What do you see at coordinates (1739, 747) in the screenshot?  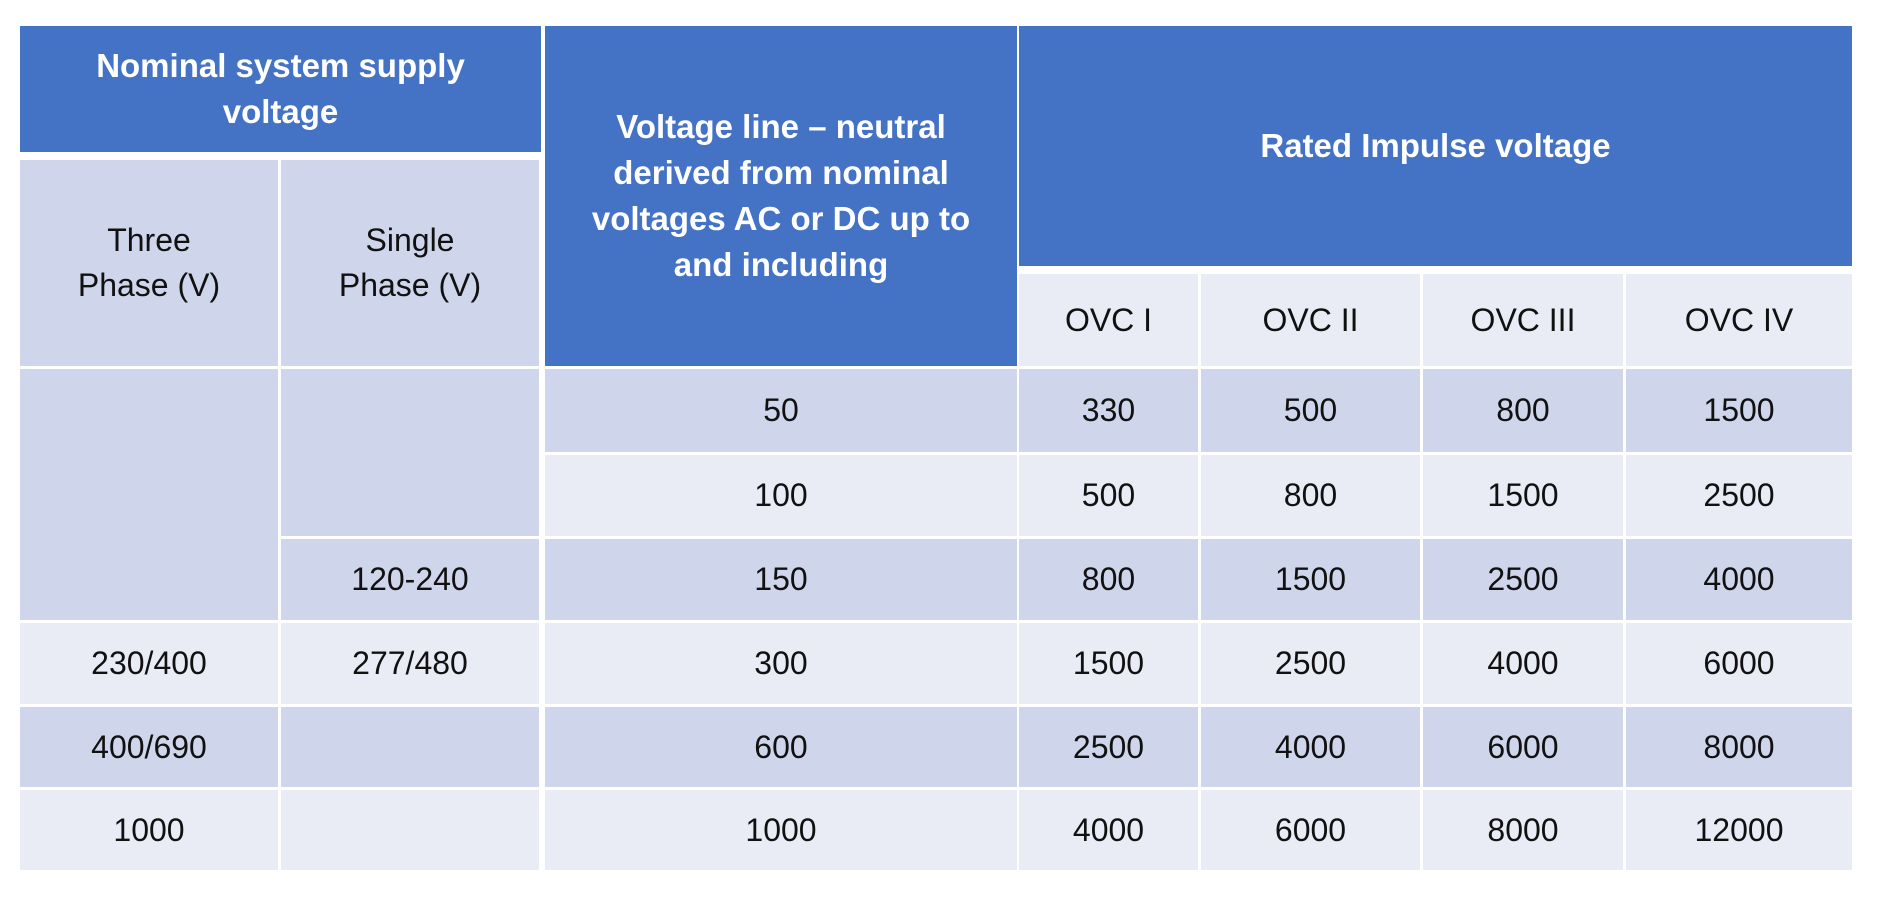 I see `cell-ovc-4: 8000` at bounding box center [1739, 747].